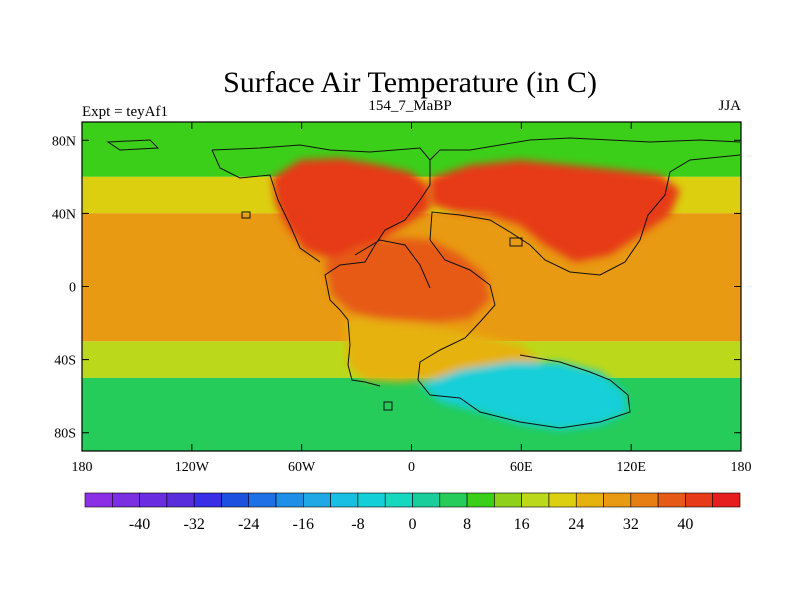 The image size is (800, 600). What do you see at coordinates (65, 434) in the screenshot?
I see `y-tick-label: 80S` at bounding box center [65, 434].